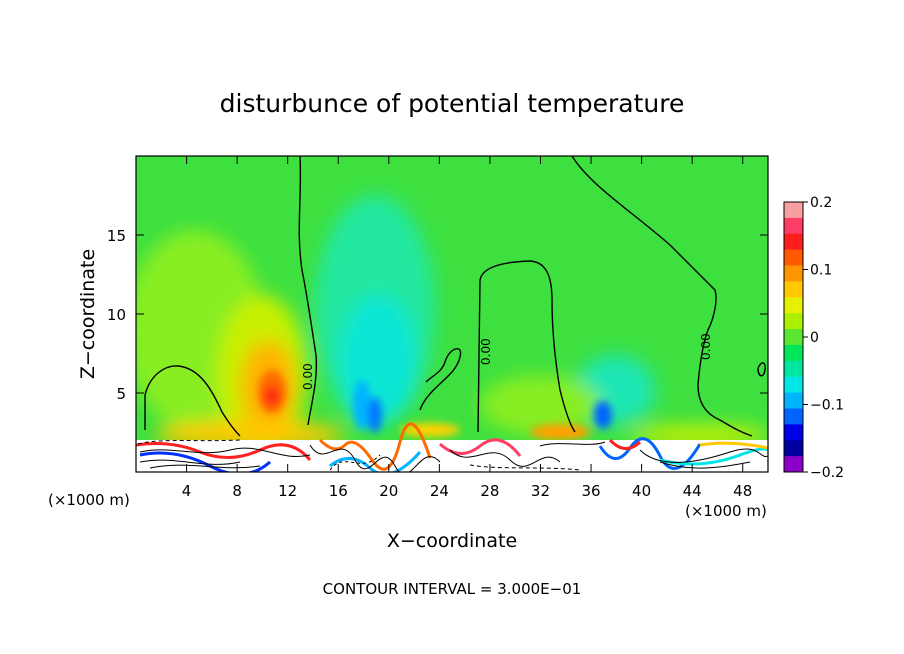 This screenshot has width=904, height=654. Describe the element at coordinates (489, 491) in the screenshot. I see `x-tick-label: 28` at that location.